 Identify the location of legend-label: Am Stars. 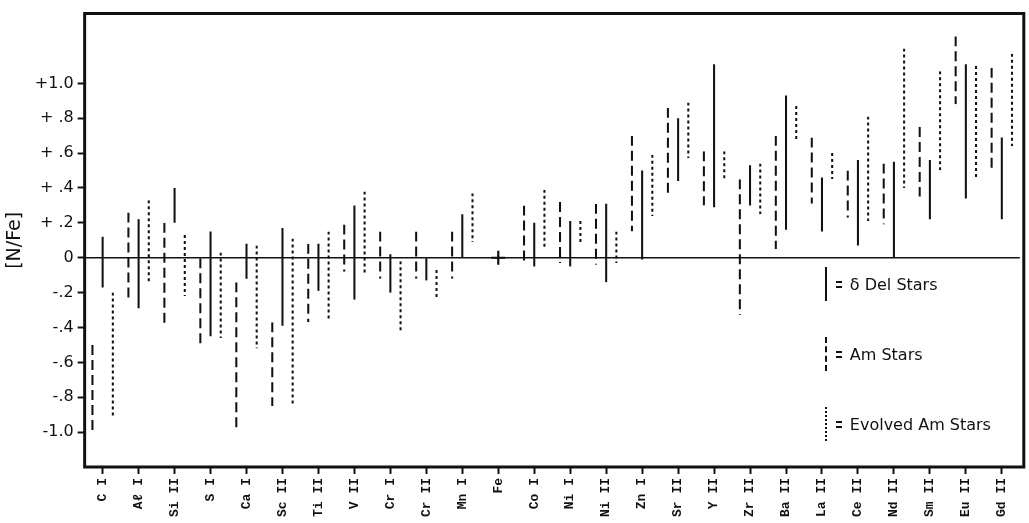
(886, 354).